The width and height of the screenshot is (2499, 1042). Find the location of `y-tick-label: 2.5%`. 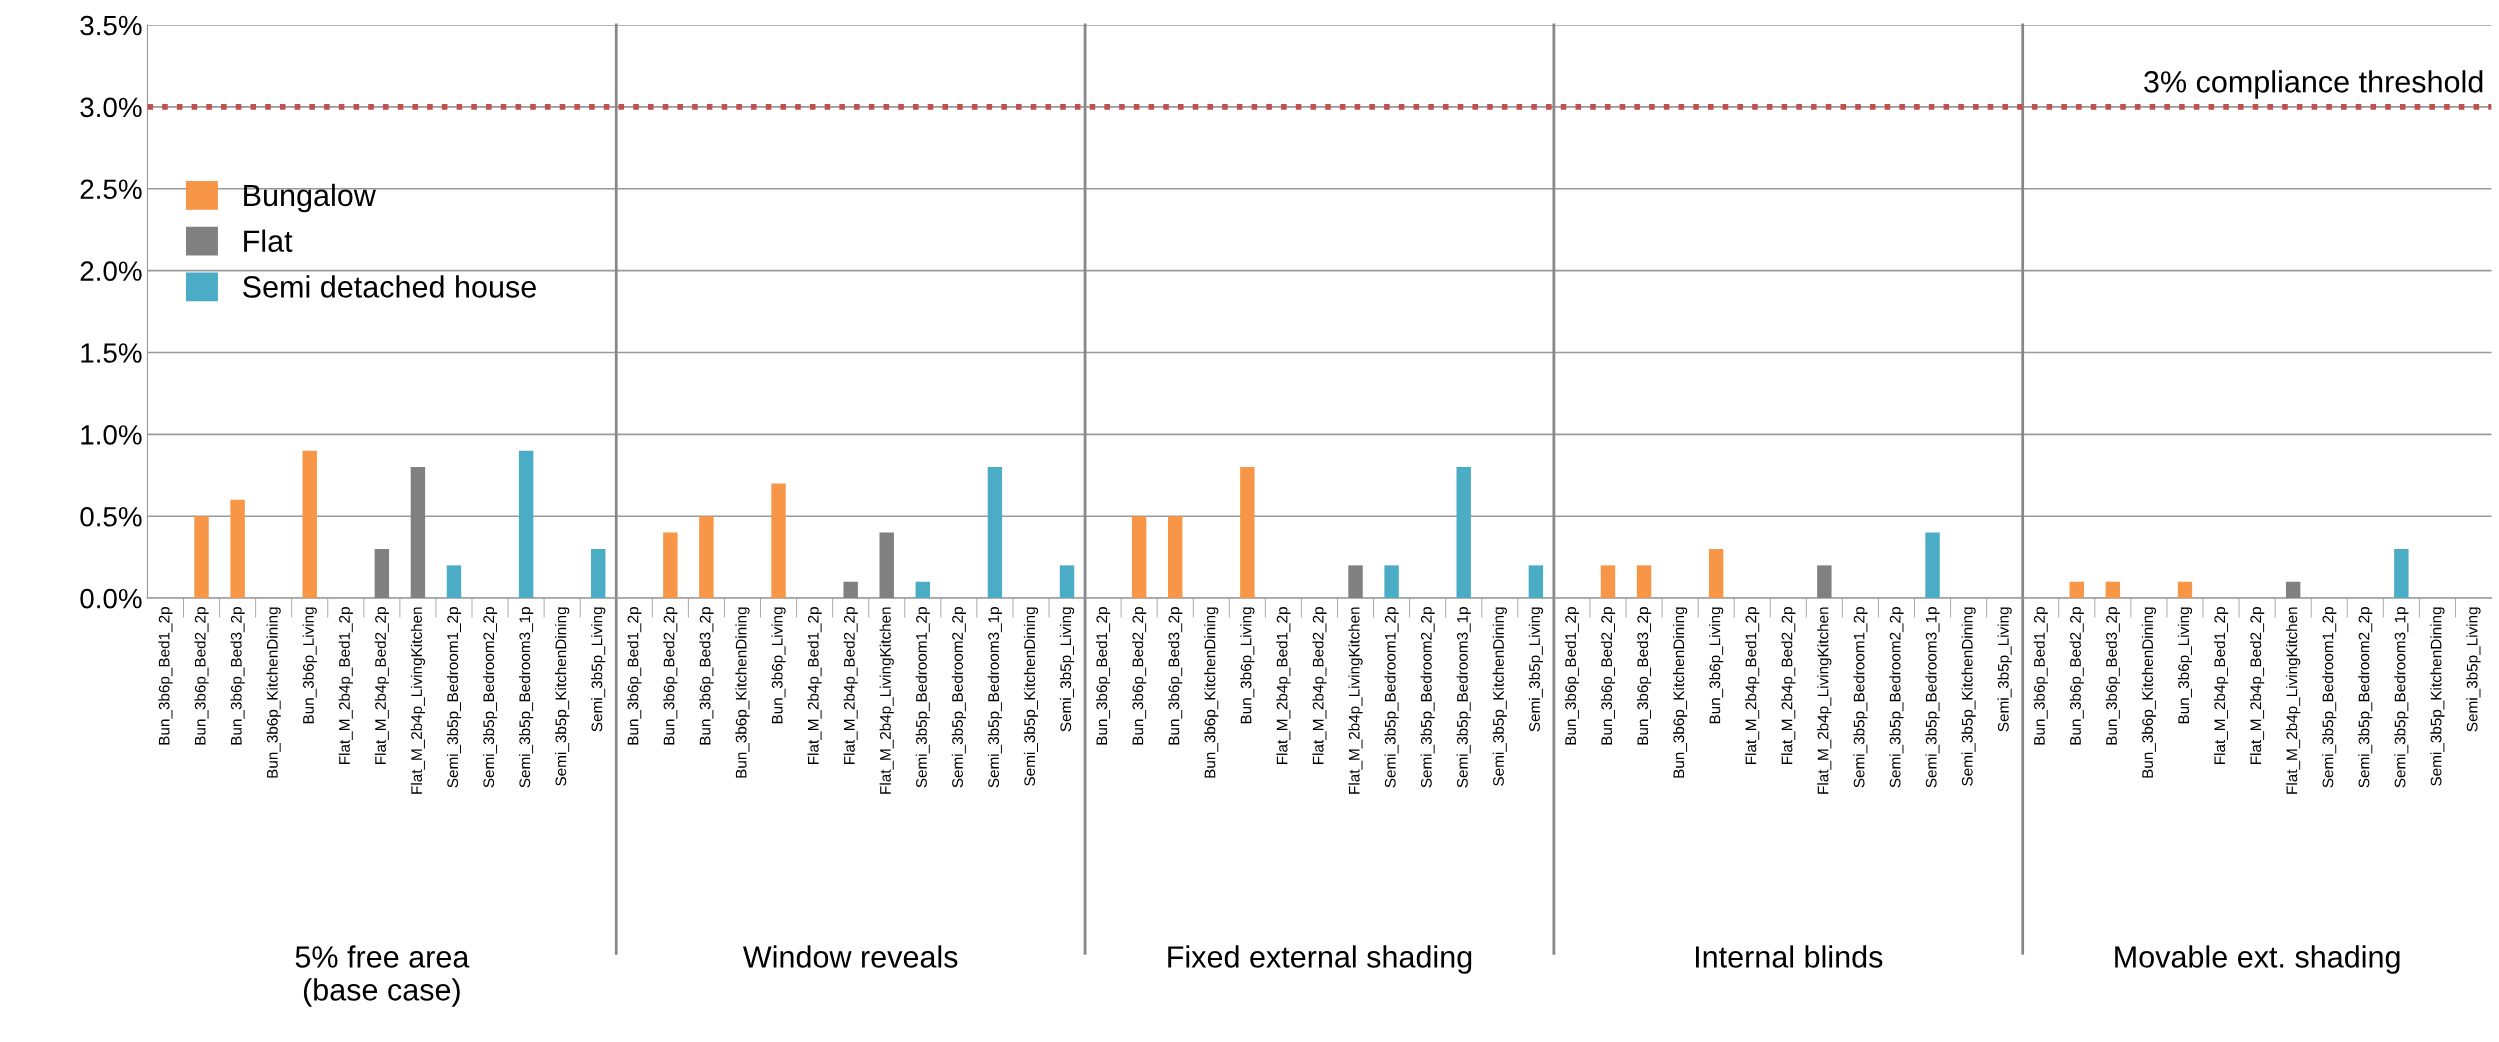

y-tick-label: 2.5% is located at coordinates (111, 189).